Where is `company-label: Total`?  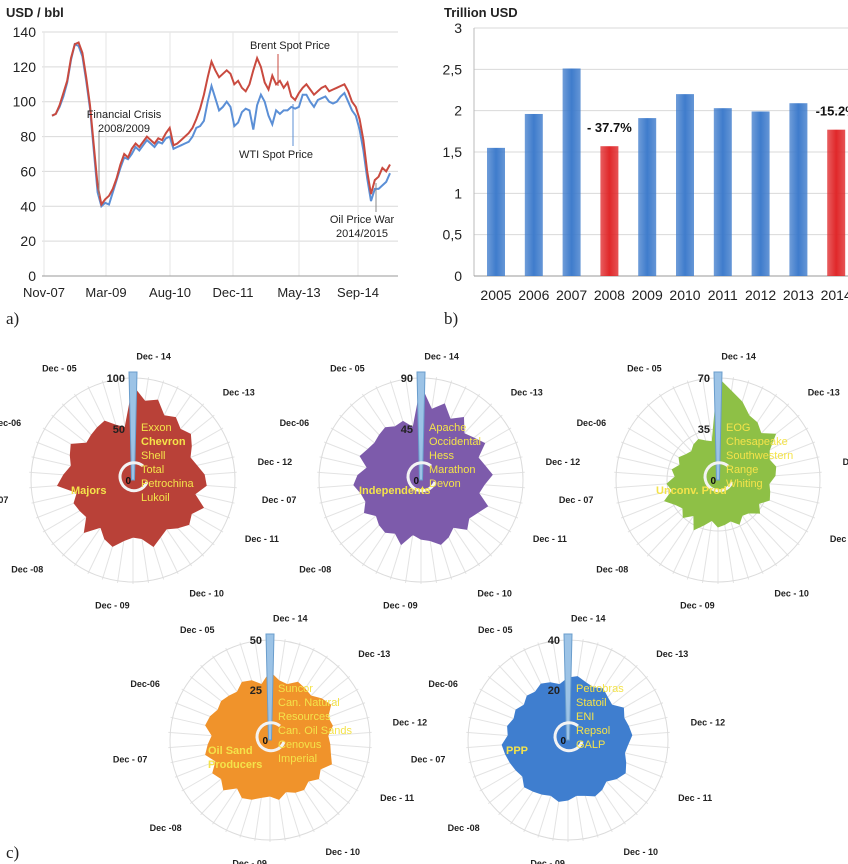 company-label: Total is located at coordinates (152, 470).